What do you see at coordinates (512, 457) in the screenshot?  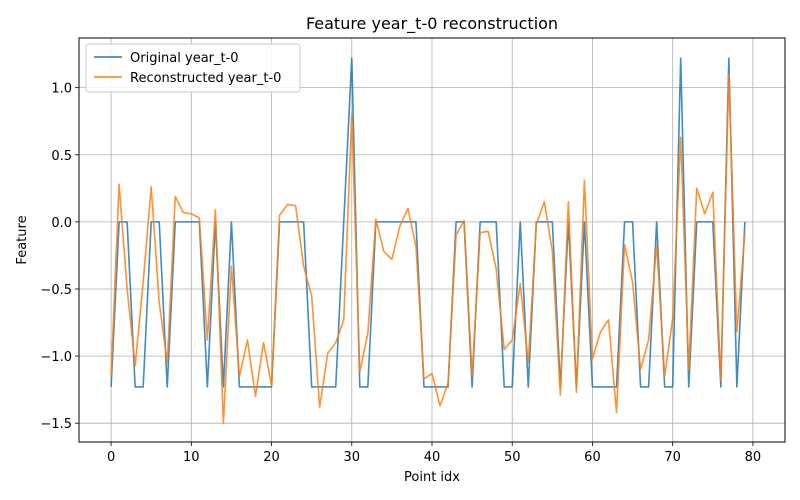 I see `x-tick-label: 50` at bounding box center [512, 457].